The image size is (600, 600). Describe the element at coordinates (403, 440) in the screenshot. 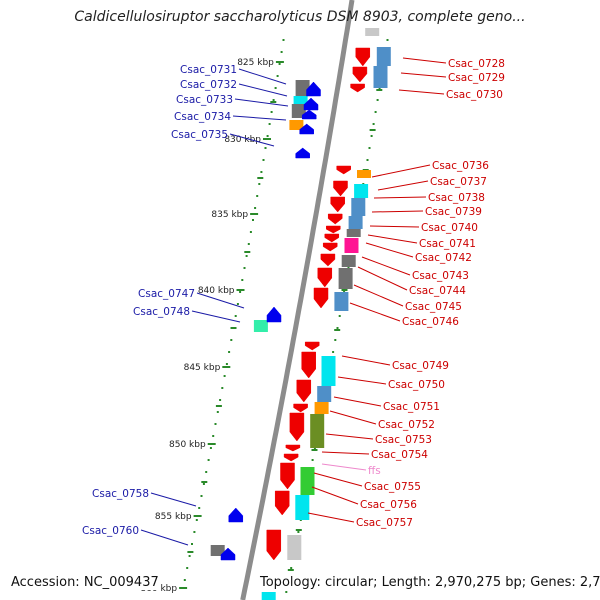

I see `reverse-gene-label: Csac_0753` at that location.